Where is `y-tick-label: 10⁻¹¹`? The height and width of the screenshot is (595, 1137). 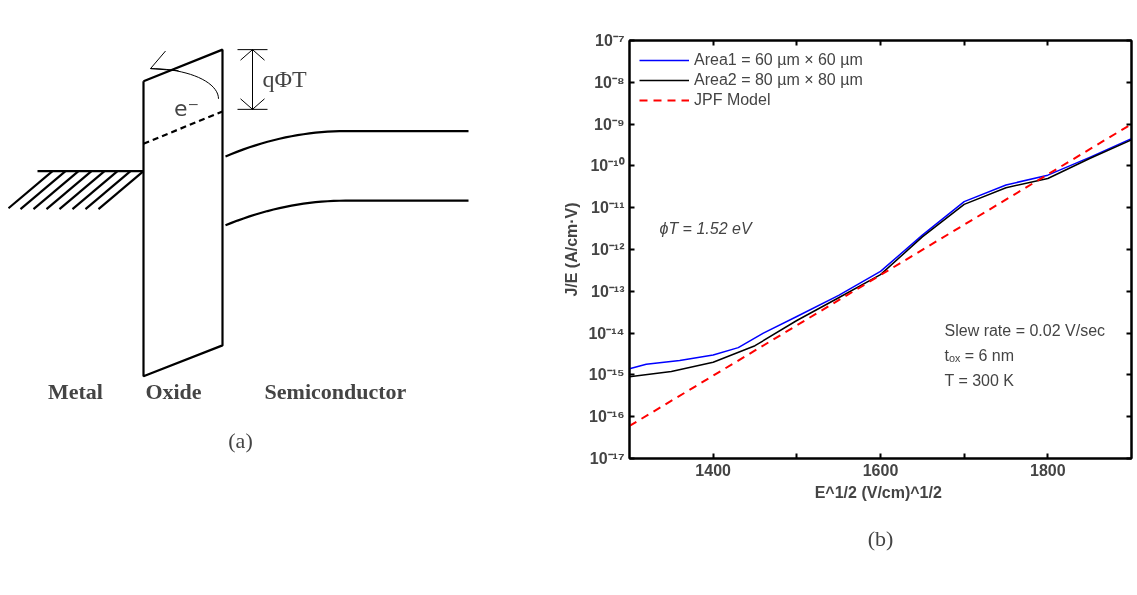 y-tick-label: 10⁻¹¹ is located at coordinates (608, 208).